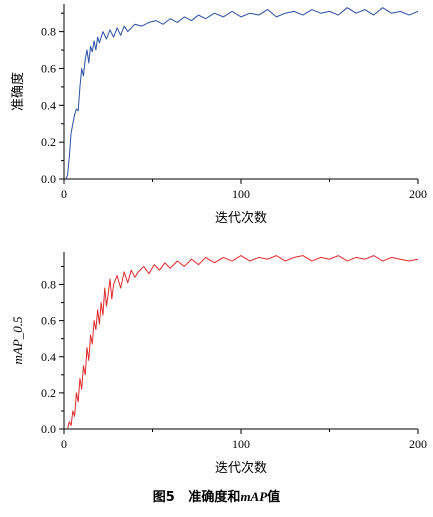 The height and width of the screenshot is (517, 433). Describe the element at coordinates (274, 497) in the screenshot. I see `caption-suffix: 值` at that location.